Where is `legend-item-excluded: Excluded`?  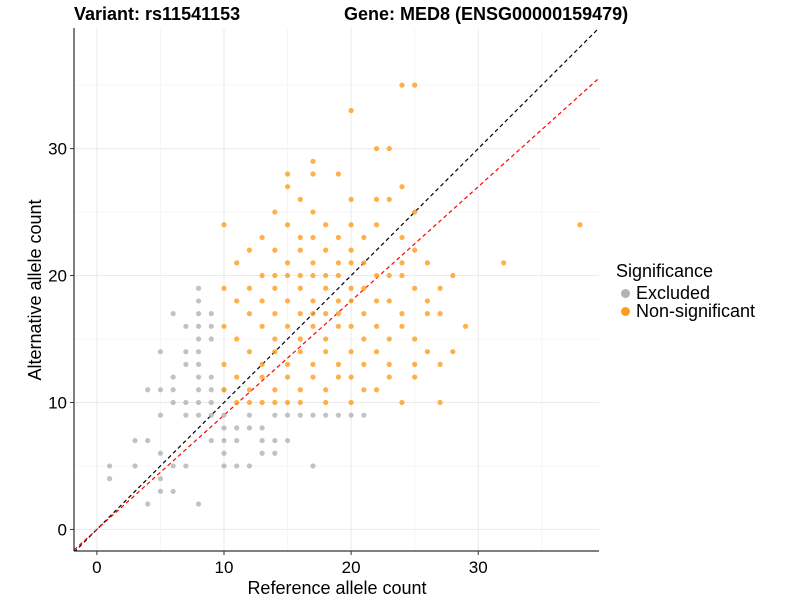 legend-item-excluded: Excluded is located at coordinates (685, 292).